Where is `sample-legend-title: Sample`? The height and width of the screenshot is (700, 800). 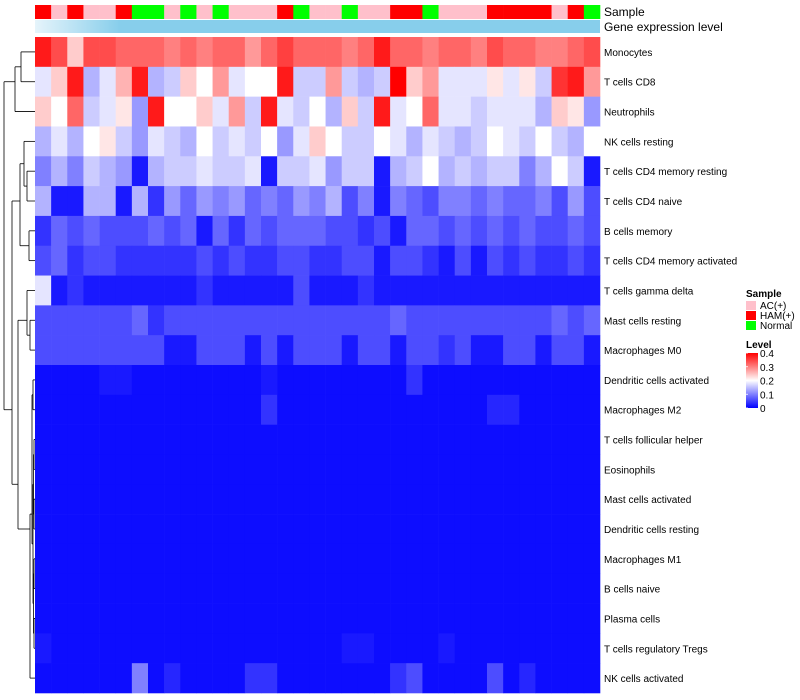 sample-legend-title: Sample is located at coordinates (764, 294).